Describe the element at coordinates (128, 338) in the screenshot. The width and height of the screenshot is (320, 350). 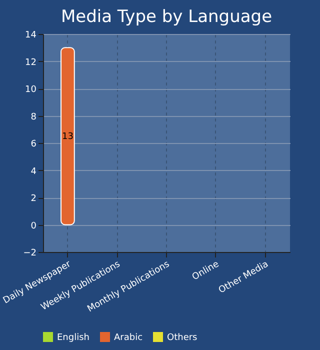
I see `legend-label: Arabic` at that location.